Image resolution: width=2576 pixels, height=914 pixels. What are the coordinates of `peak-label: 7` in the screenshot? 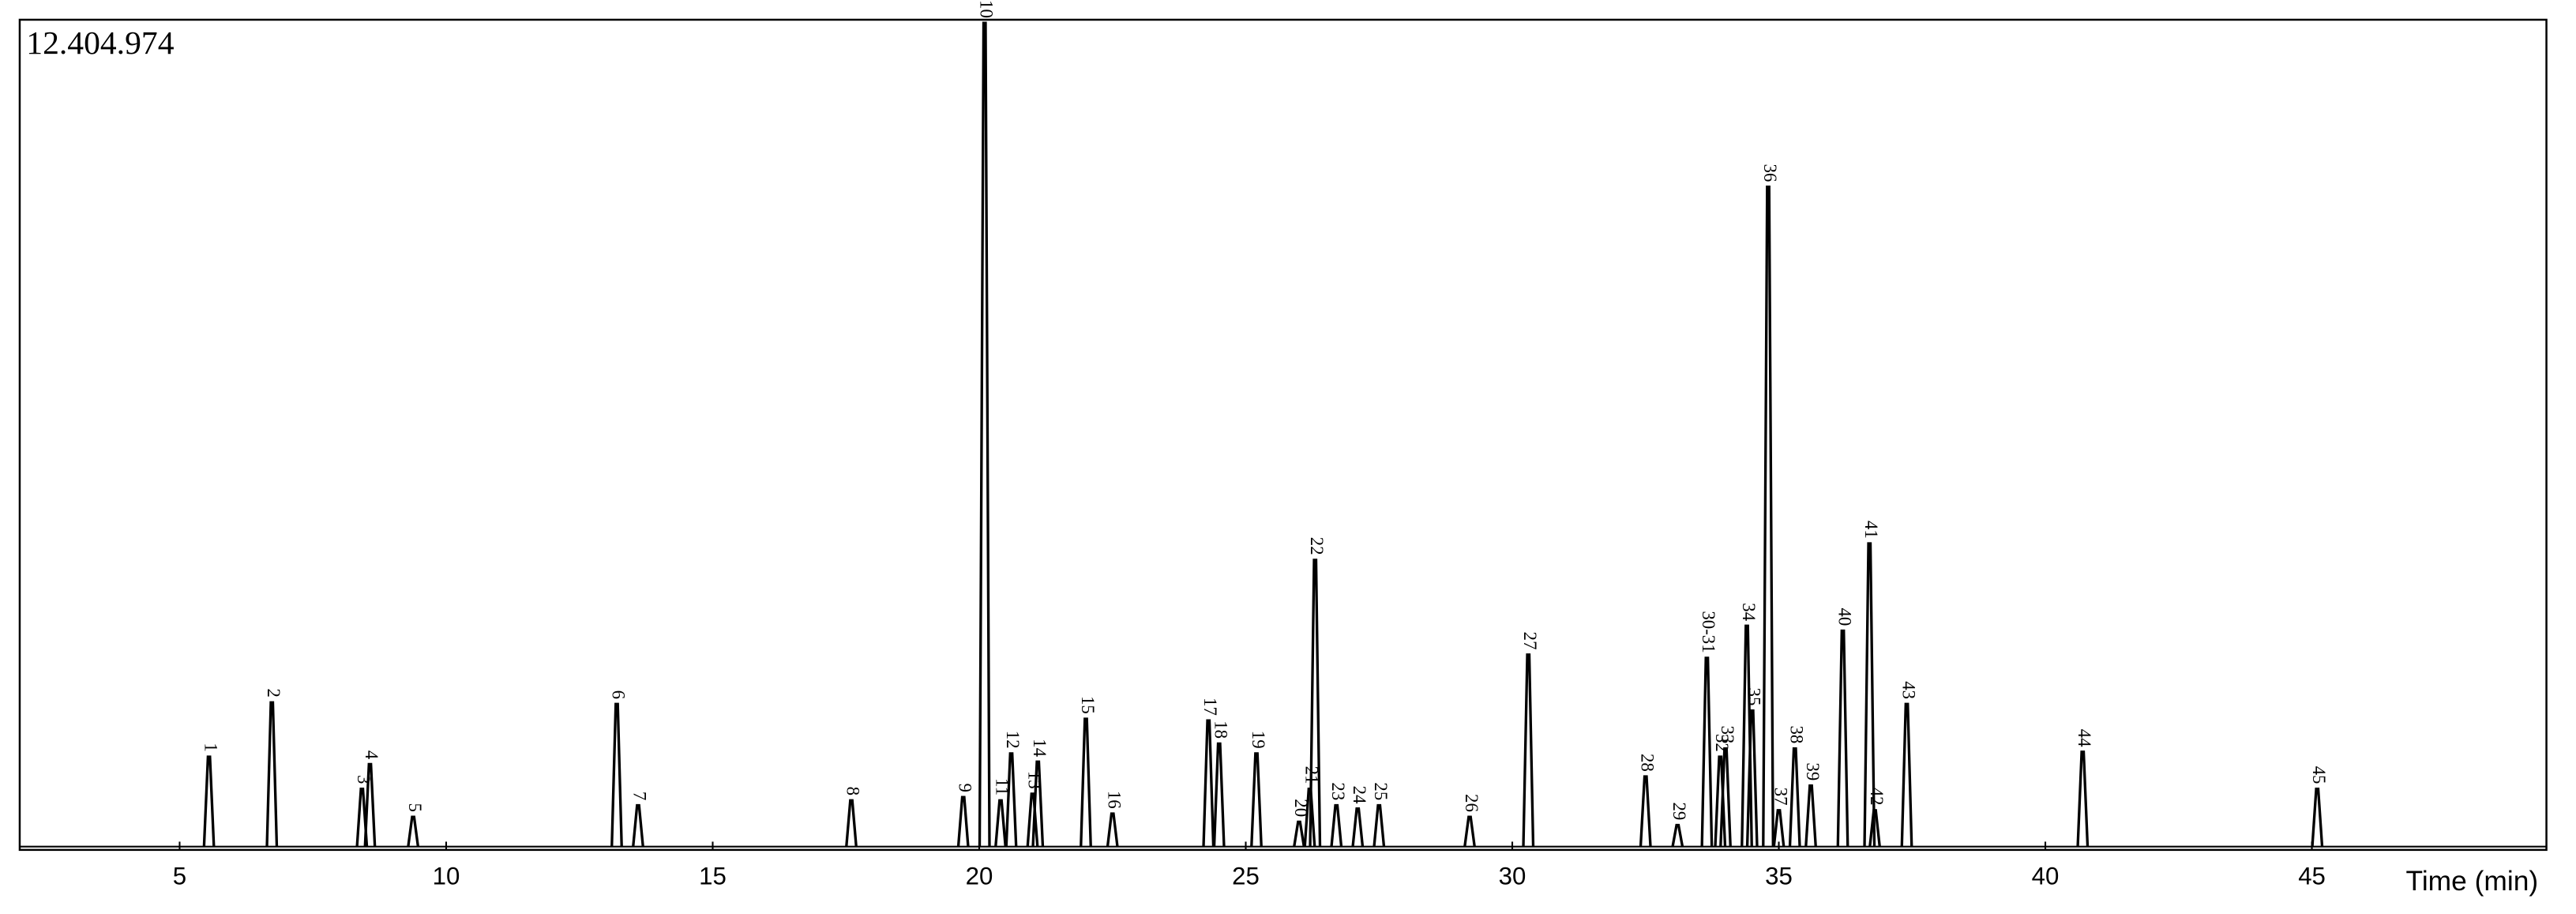 It's located at (640, 796).